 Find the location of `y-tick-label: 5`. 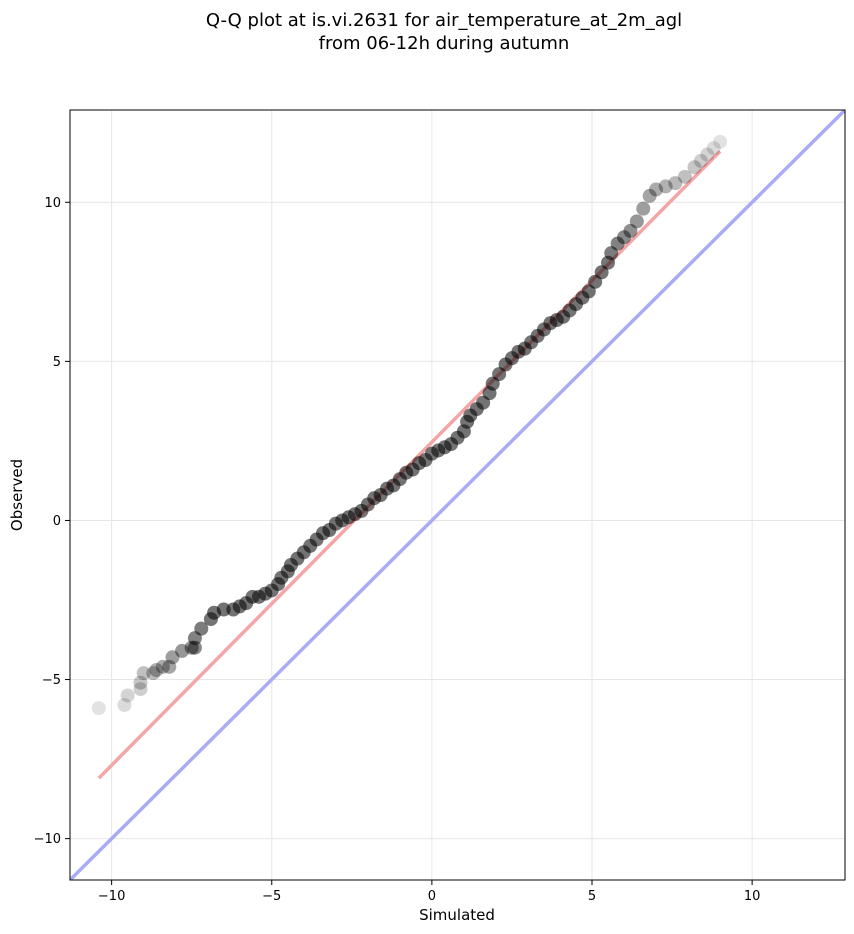

y-tick-label: 5 is located at coordinates (57, 362).